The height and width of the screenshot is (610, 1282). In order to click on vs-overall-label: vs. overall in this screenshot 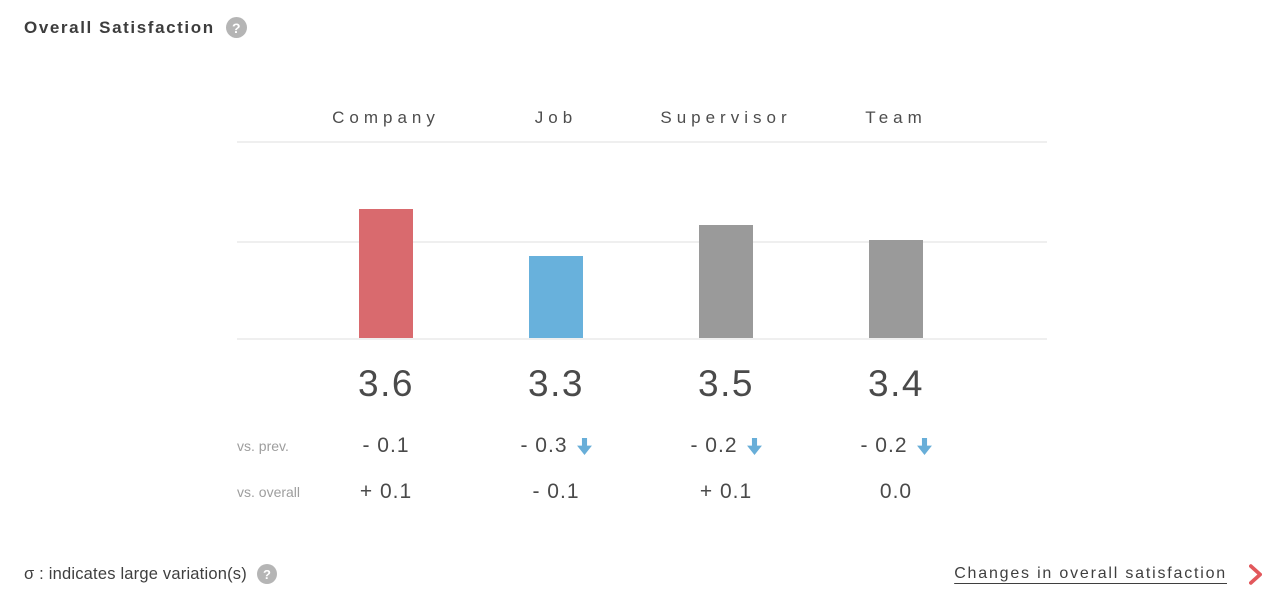, I will do `click(269, 492)`.